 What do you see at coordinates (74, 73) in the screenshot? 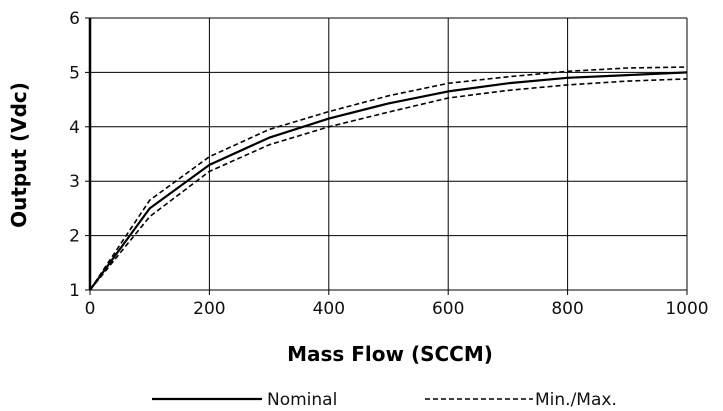
I see `y-tick-label: 5` at bounding box center [74, 73].